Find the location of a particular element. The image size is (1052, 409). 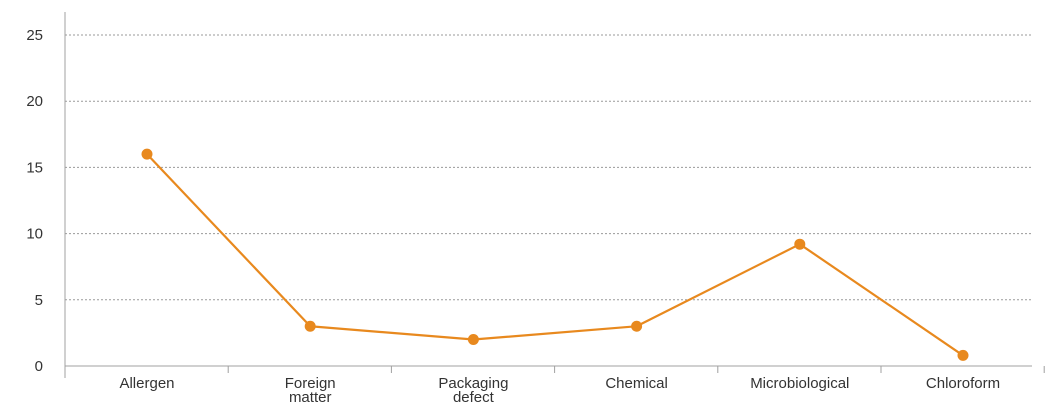

y-tick-labels: 0 5 10 15 20 25 is located at coordinates (34, 201).